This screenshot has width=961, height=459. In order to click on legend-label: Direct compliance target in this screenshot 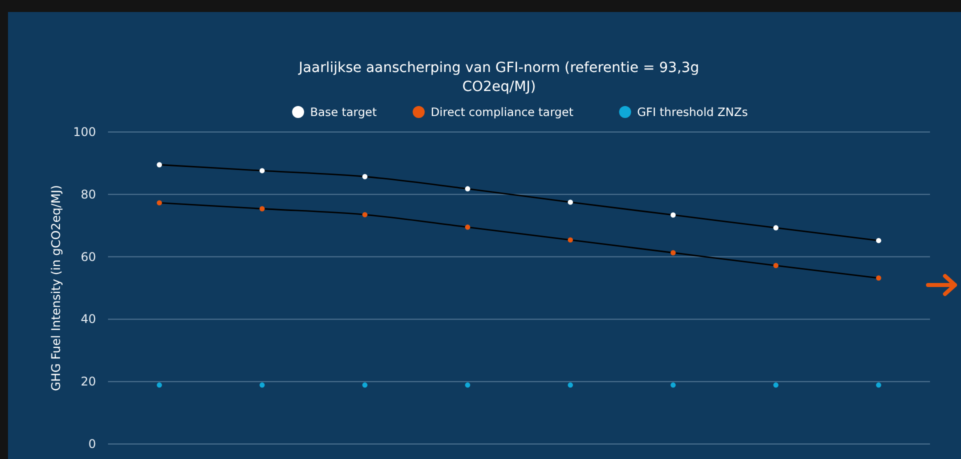, I will do `click(502, 112)`.